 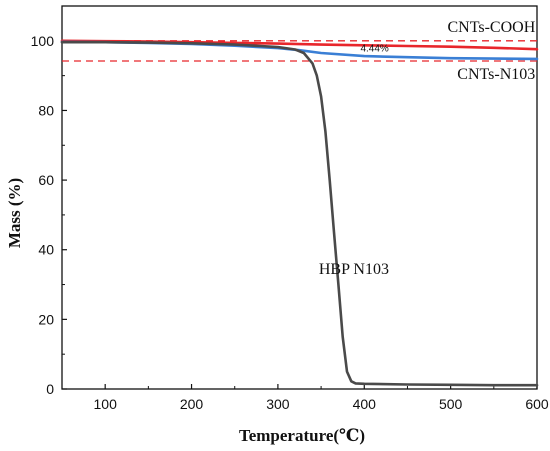 I want to click on annotation-label: 4.44%, so click(x=374, y=48).